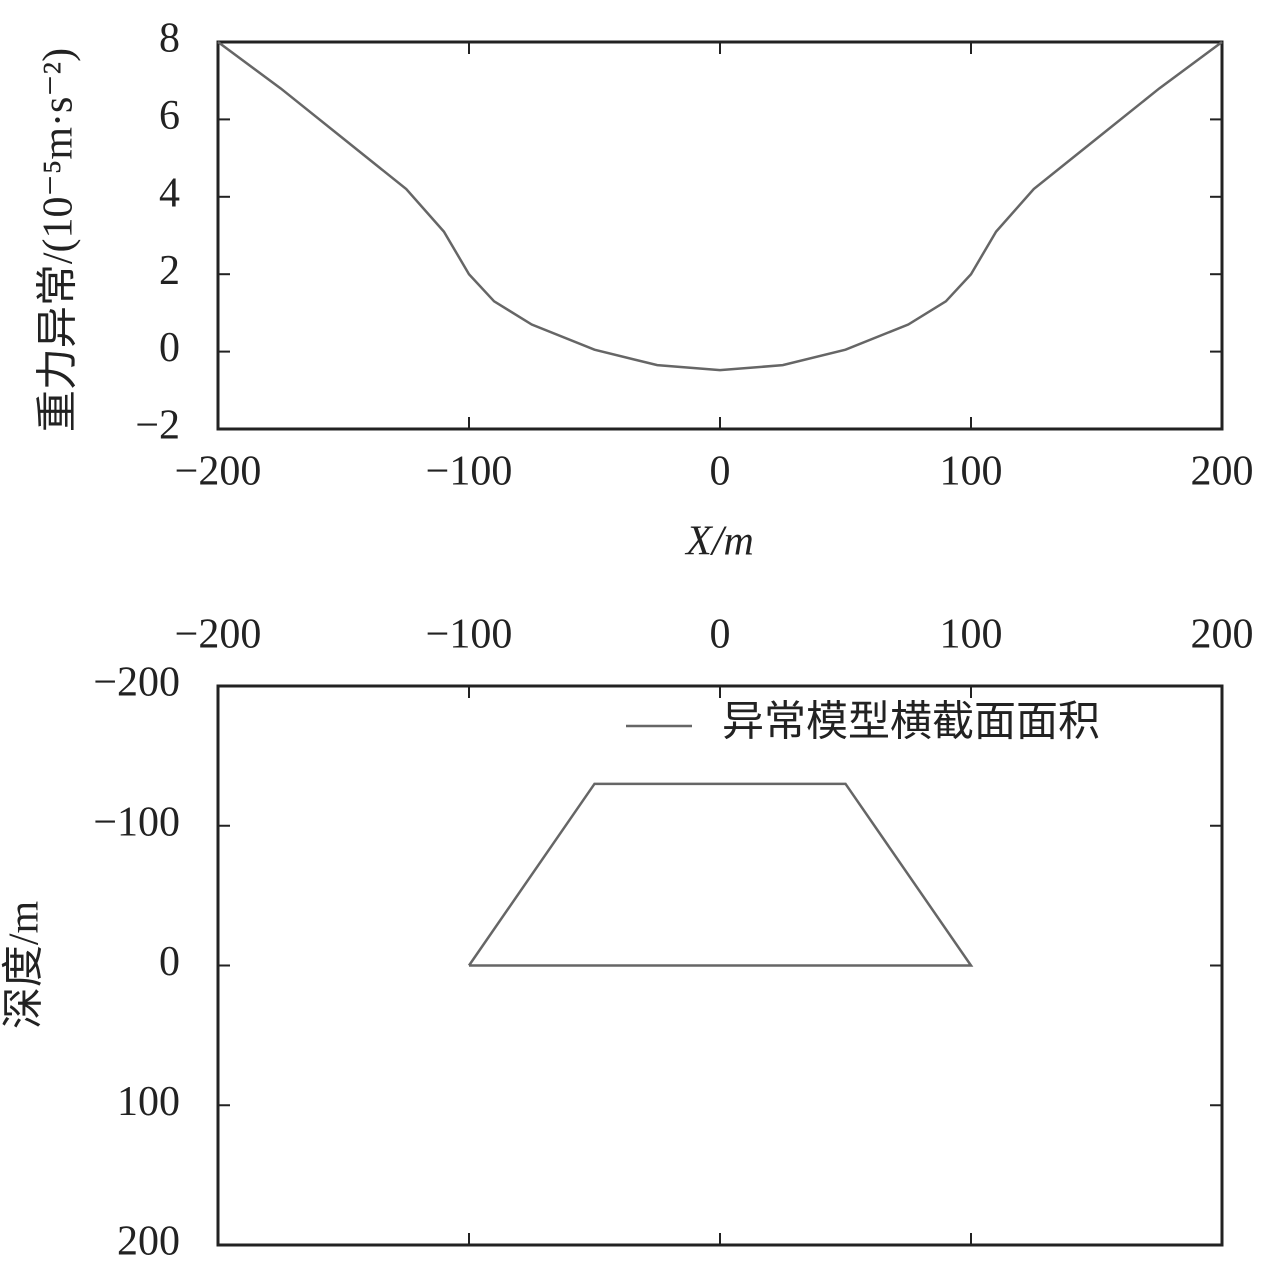  Describe the element at coordinates (59, 240) in the screenshot. I see `y-axis-label: 重力异常/(10⁻⁵m·s⁻²)` at that location.